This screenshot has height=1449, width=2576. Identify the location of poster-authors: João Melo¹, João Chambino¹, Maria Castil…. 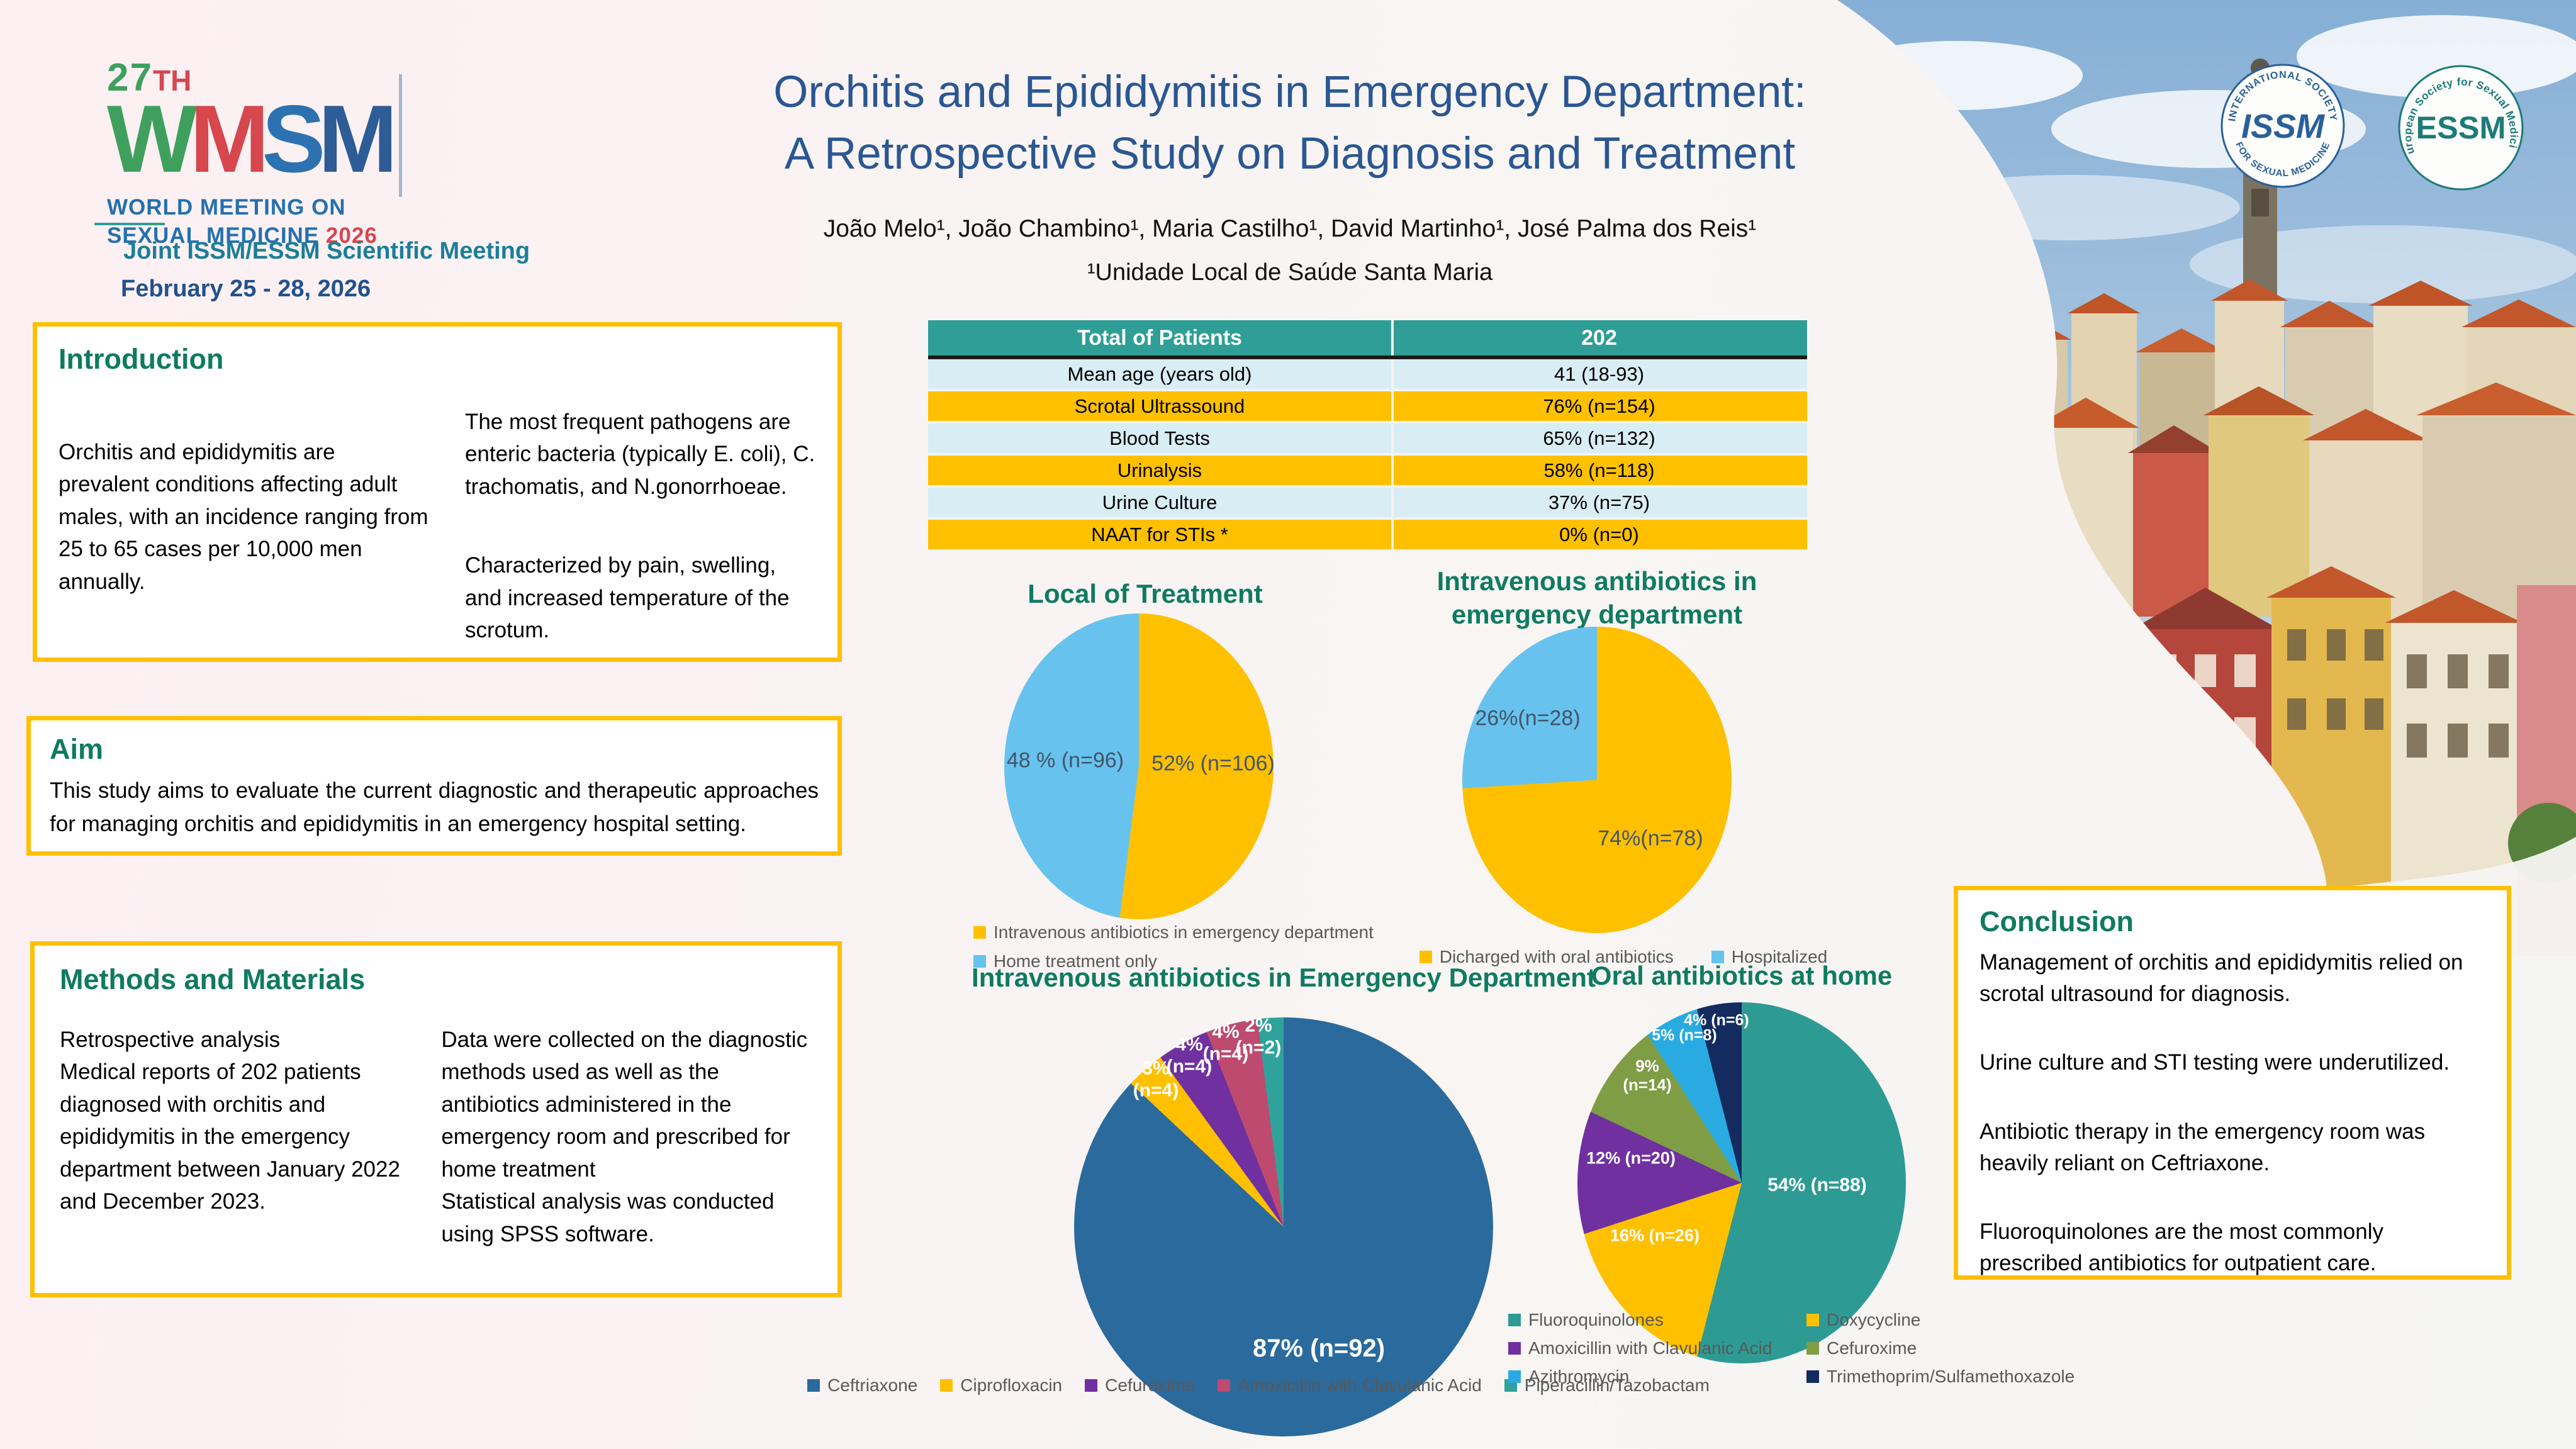
(1290, 228).